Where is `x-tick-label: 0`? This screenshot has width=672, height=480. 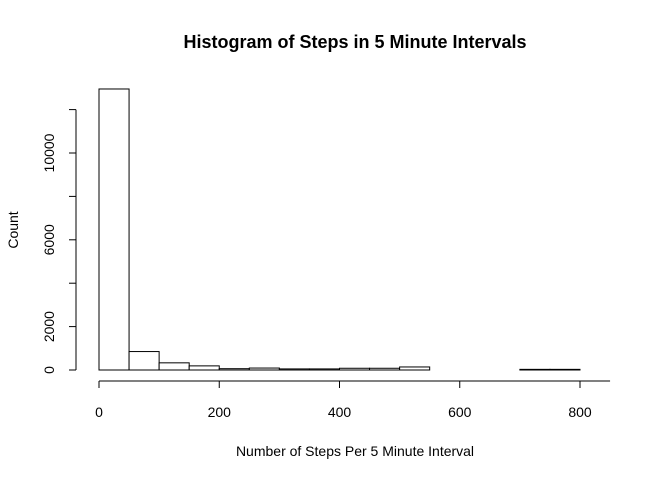
x-tick-label: 0 is located at coordinates (99, 412).